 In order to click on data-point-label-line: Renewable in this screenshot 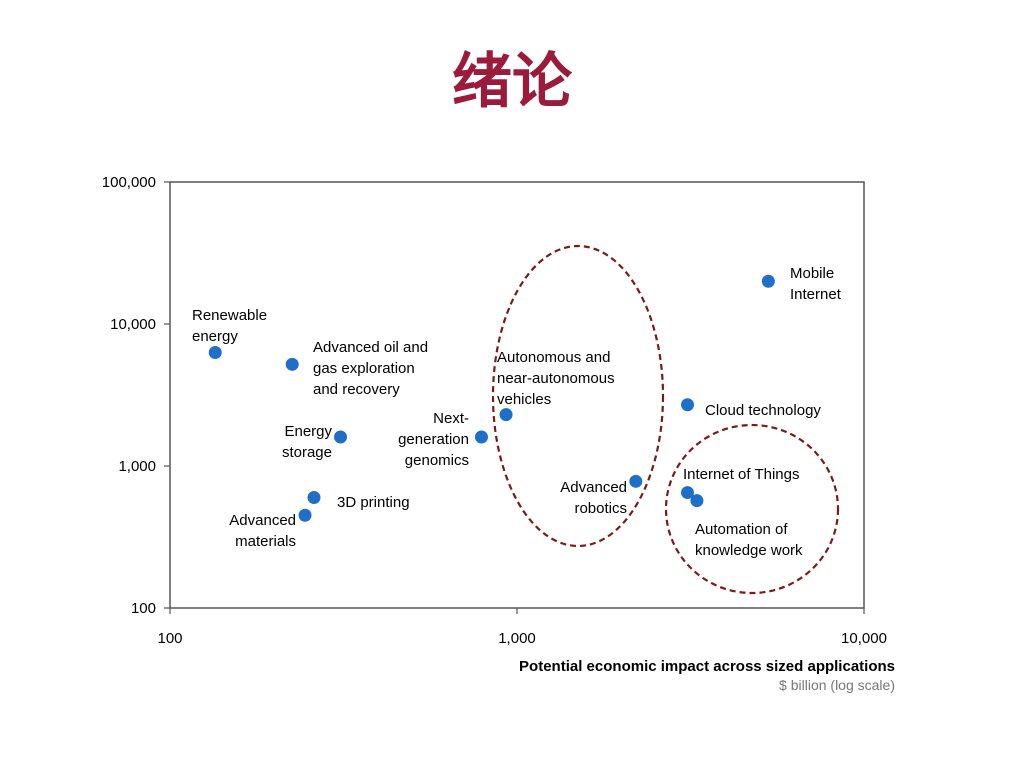, I will do `click(229, 315)`.